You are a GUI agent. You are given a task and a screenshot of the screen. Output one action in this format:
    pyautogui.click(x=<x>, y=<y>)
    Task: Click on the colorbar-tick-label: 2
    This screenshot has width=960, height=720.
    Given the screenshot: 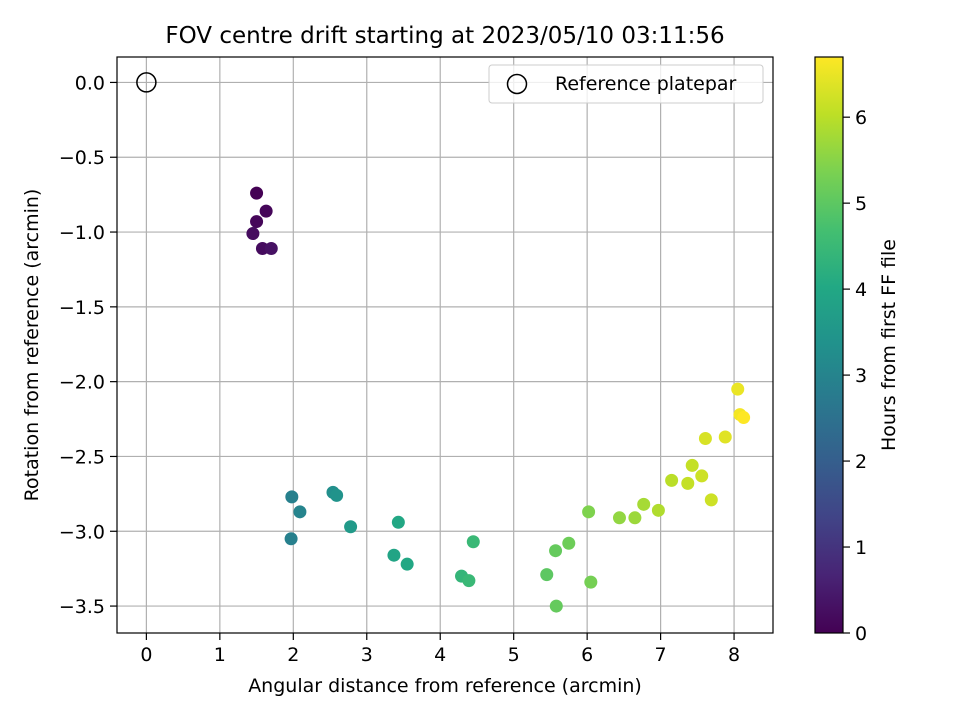 What is the action you would take?
    pyautogui.click(x=861, y=462)
    